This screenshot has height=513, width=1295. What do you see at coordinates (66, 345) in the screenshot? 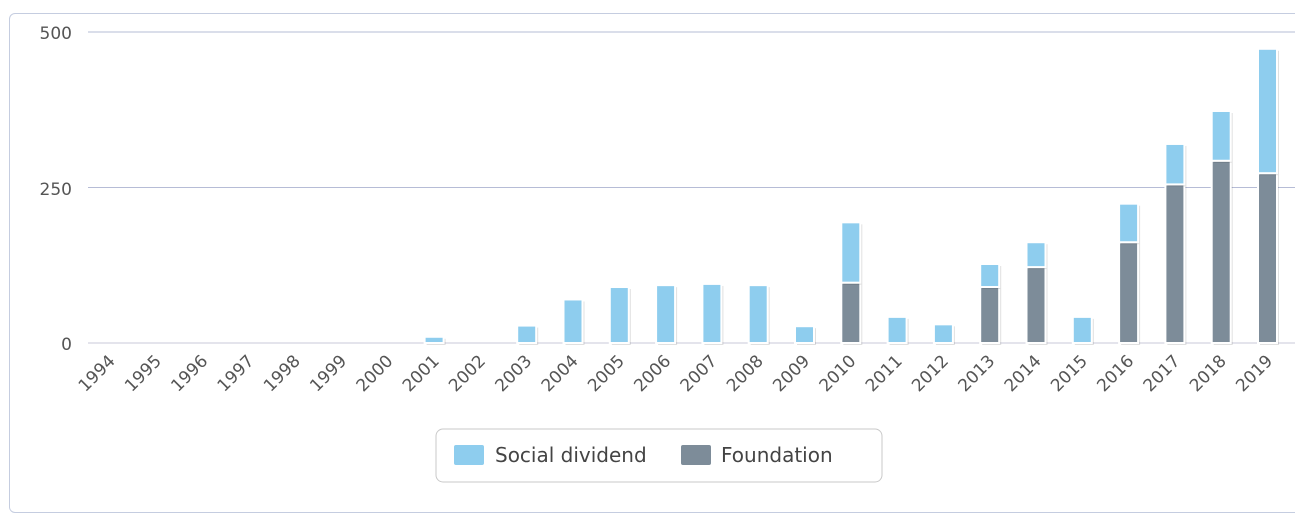
I see `y-tick-label: 0` at bounding box center [66, 345].